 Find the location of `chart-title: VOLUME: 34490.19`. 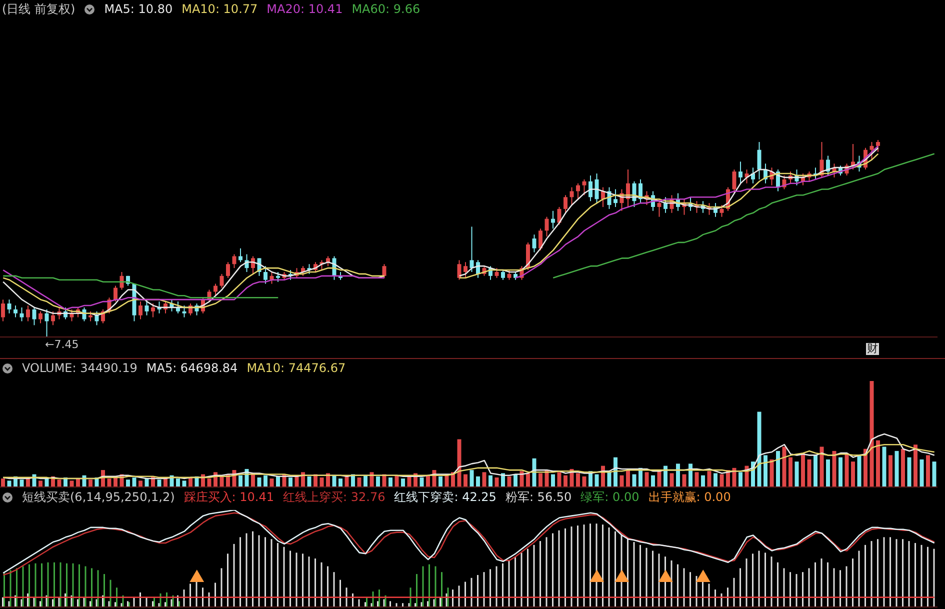

chart-title: VOLUME: 34490.19 is located at coordinates (80, 368).